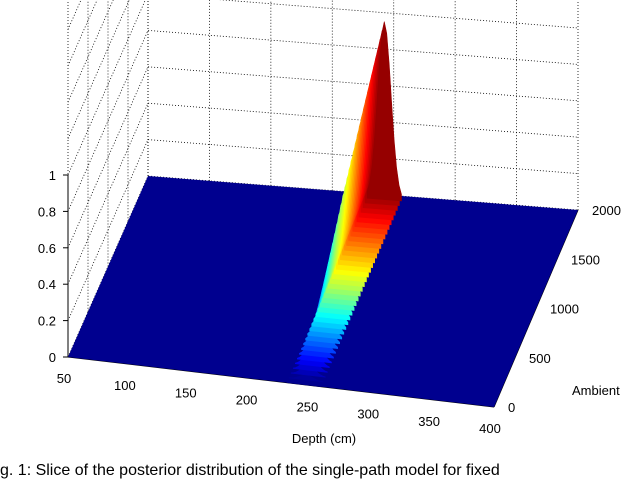 The width and height of the screenshot is (640, 483). Describe the element at coordinates (324, 438) in the screenshot. I see `x-axis-label: Depth (cm)` at that location.